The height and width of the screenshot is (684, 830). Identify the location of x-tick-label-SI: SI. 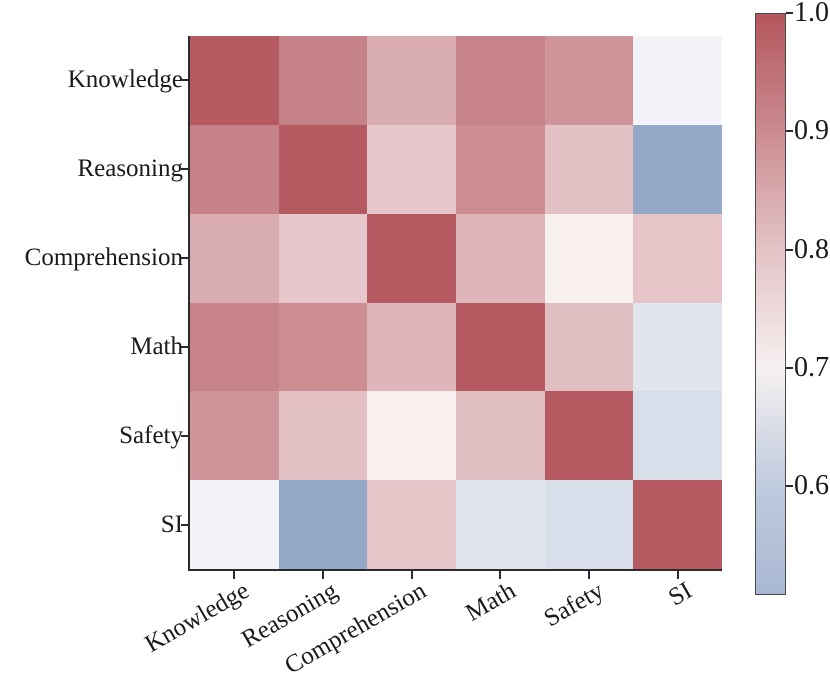
(681, 594).